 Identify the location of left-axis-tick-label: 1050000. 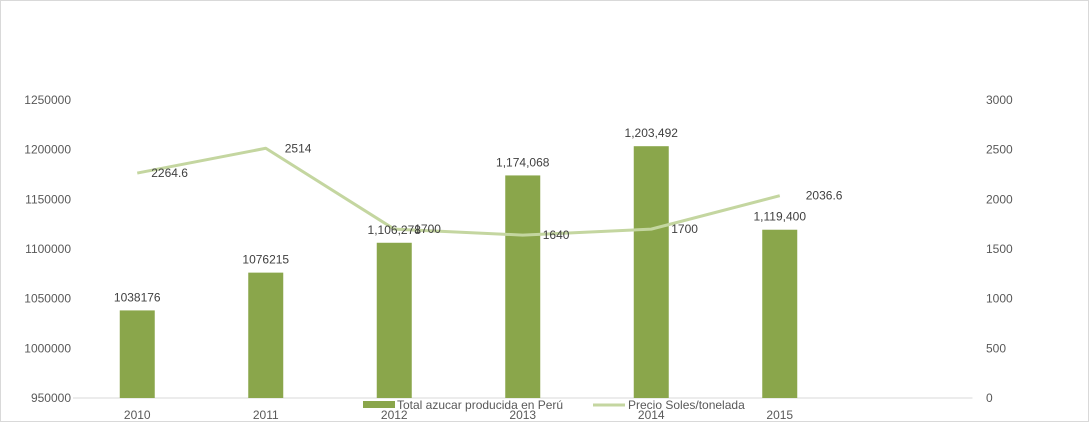
(47, 299).